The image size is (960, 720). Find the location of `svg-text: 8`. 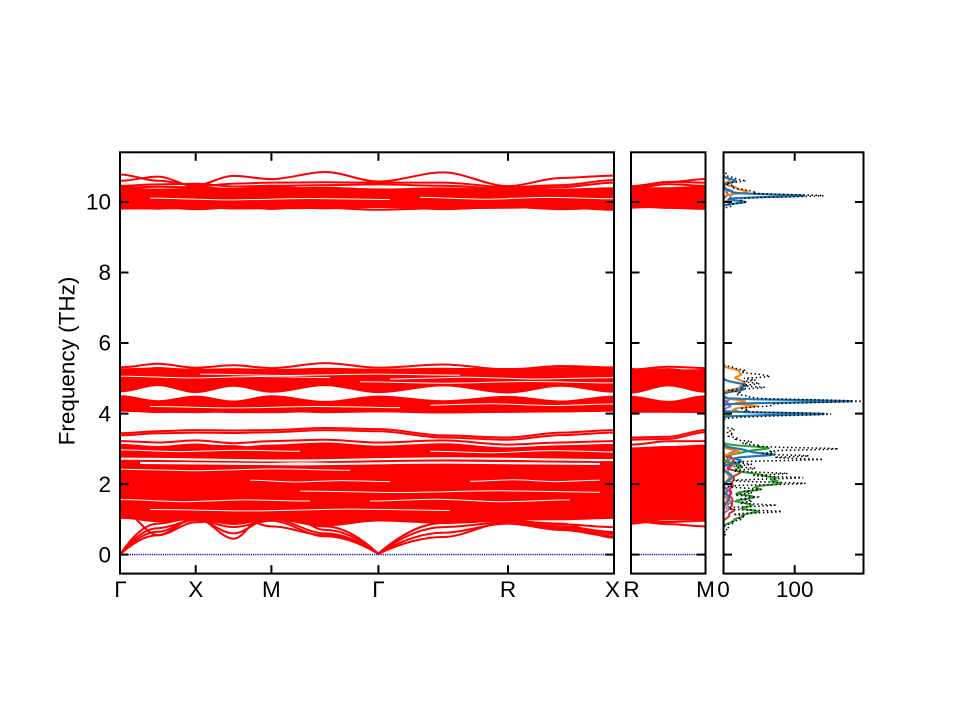

svg-text: 8 is located at coordinates (104, 272).